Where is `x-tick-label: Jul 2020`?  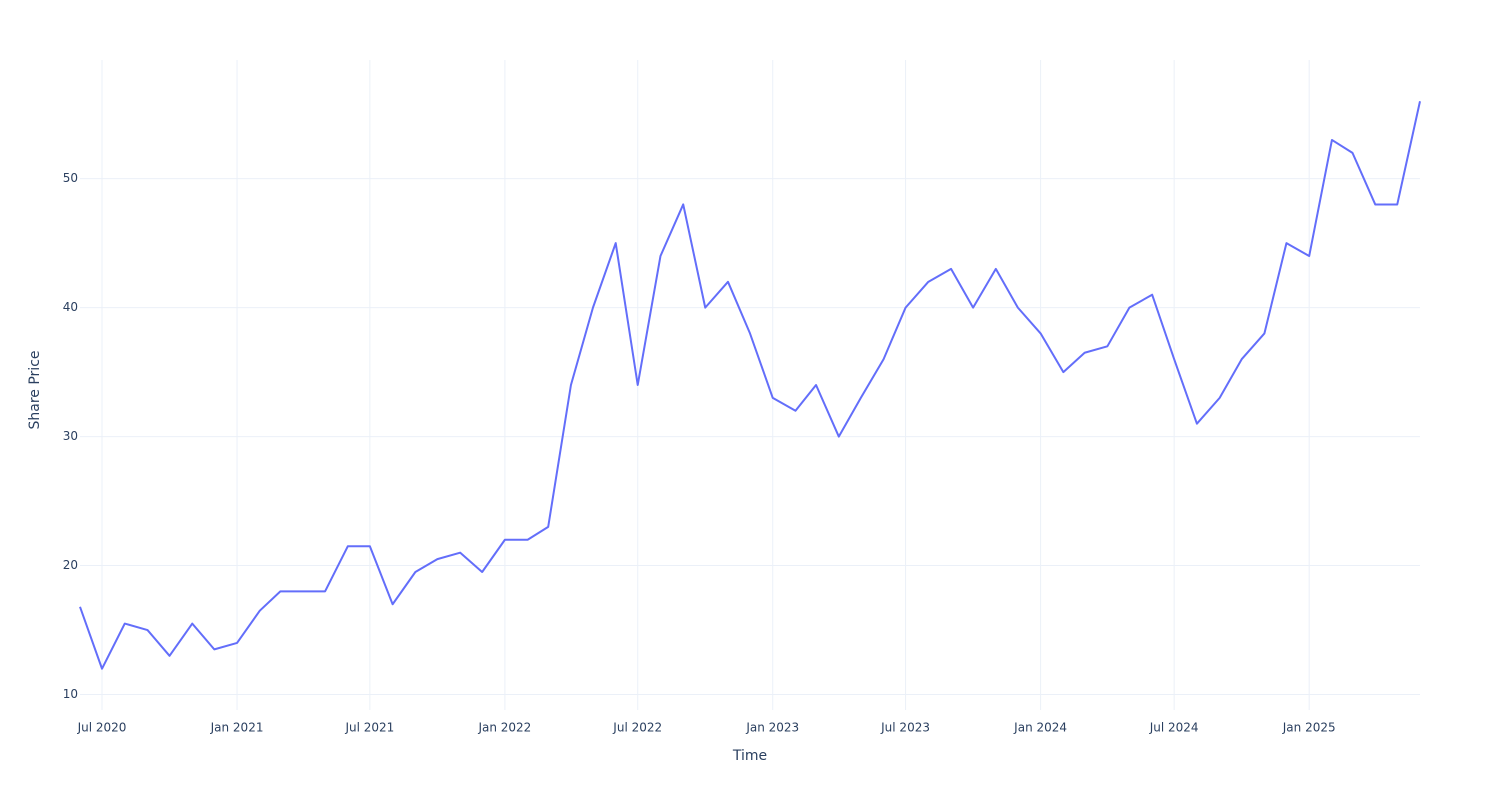 x-tick-label: Jul 2020 is located at coordinates (102, 728).